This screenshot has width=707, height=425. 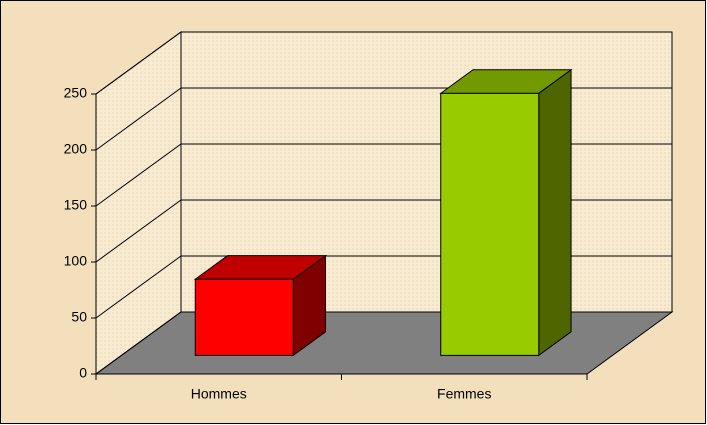 What do you see at coordinates (76, 149) in the screenshot?
I see `y-tick-label: 200` at bounding box center [76, 149].